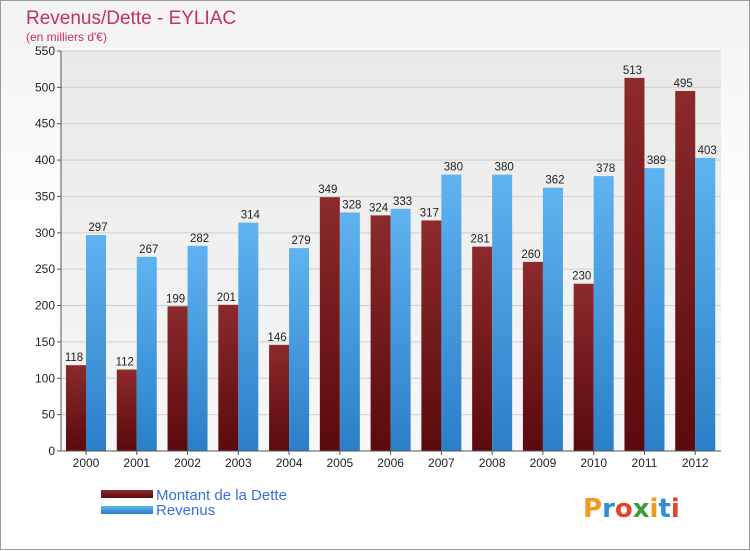 The width and height of the screenshot is (750, 551). I want to click on y-tick-label: 150, so click(45, 342).